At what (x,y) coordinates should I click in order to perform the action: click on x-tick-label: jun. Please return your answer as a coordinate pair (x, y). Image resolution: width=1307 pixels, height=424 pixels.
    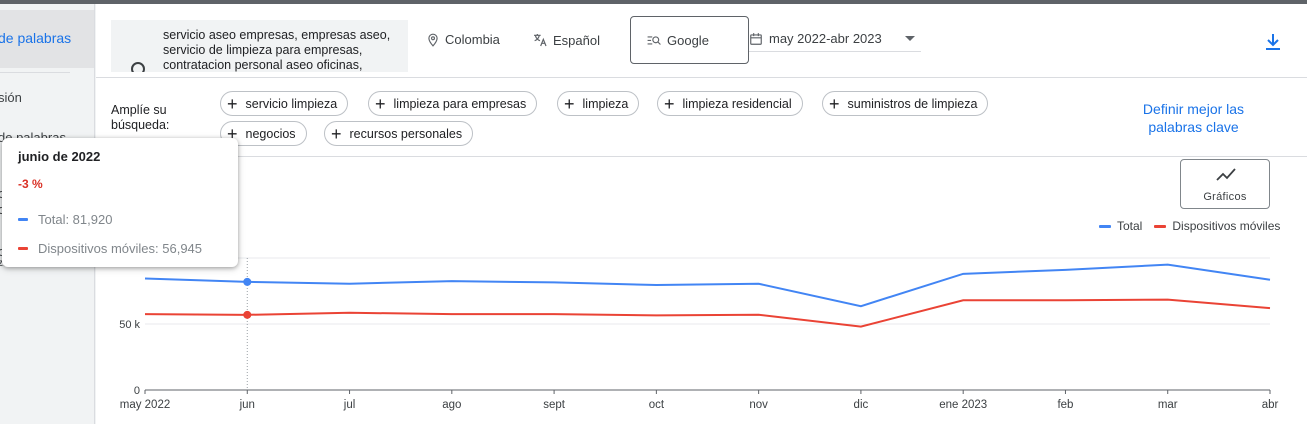
    Looking at the image, I should click on (247, 405).